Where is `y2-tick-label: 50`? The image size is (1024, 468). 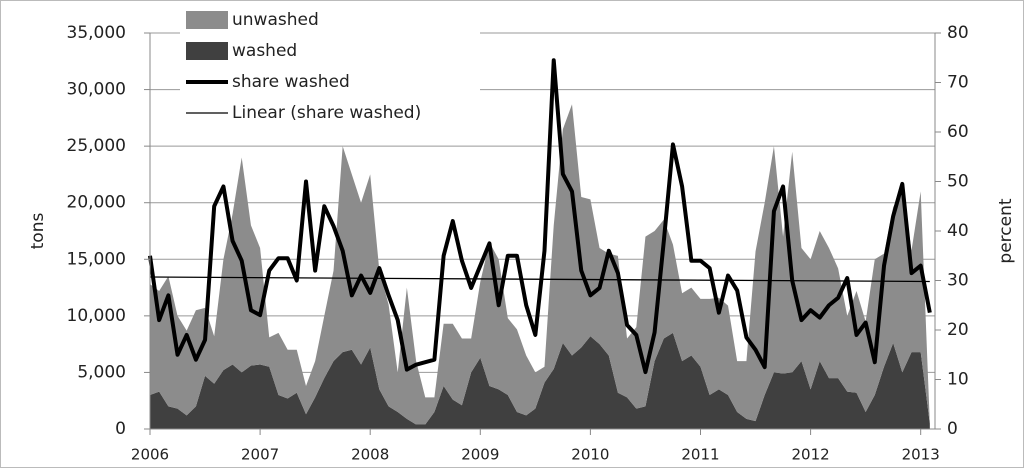 y2-tick-label: 50 is located at coordinates (958, 182).